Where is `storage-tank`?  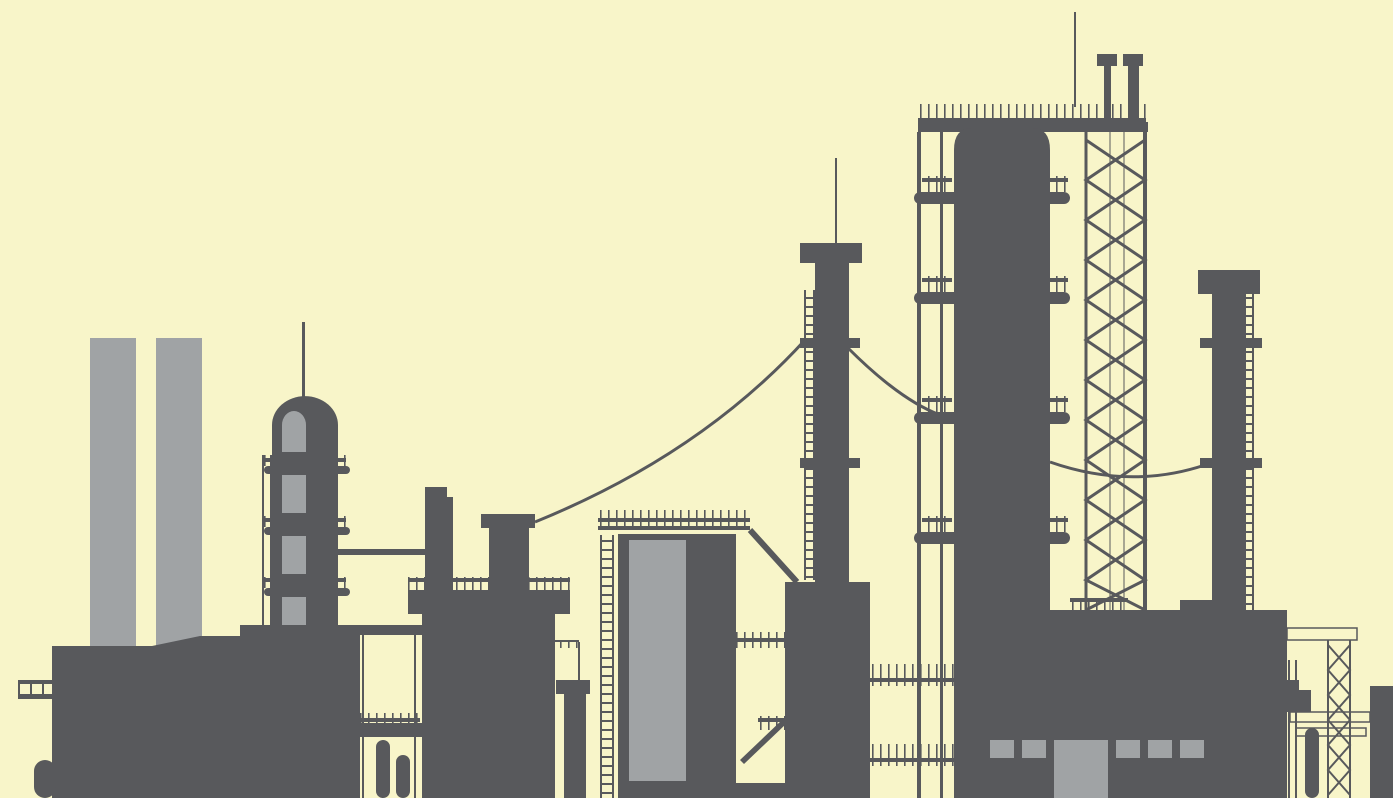 storage-tank is located at coordinates (693, 654).